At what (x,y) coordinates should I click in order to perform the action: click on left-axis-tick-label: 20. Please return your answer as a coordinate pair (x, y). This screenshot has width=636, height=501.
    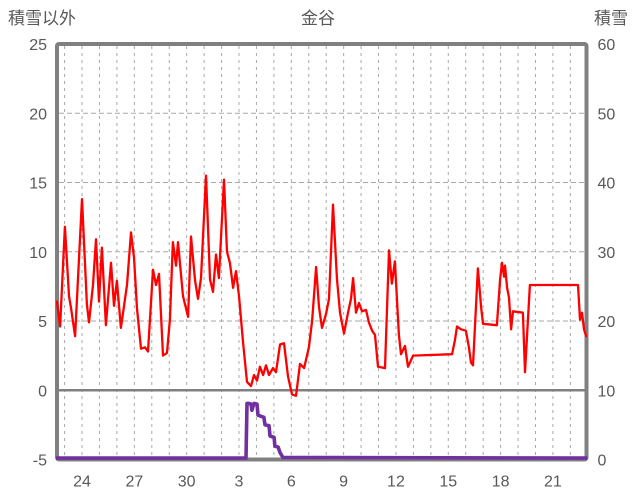
    Looking at the image, I should click on (38, 114).